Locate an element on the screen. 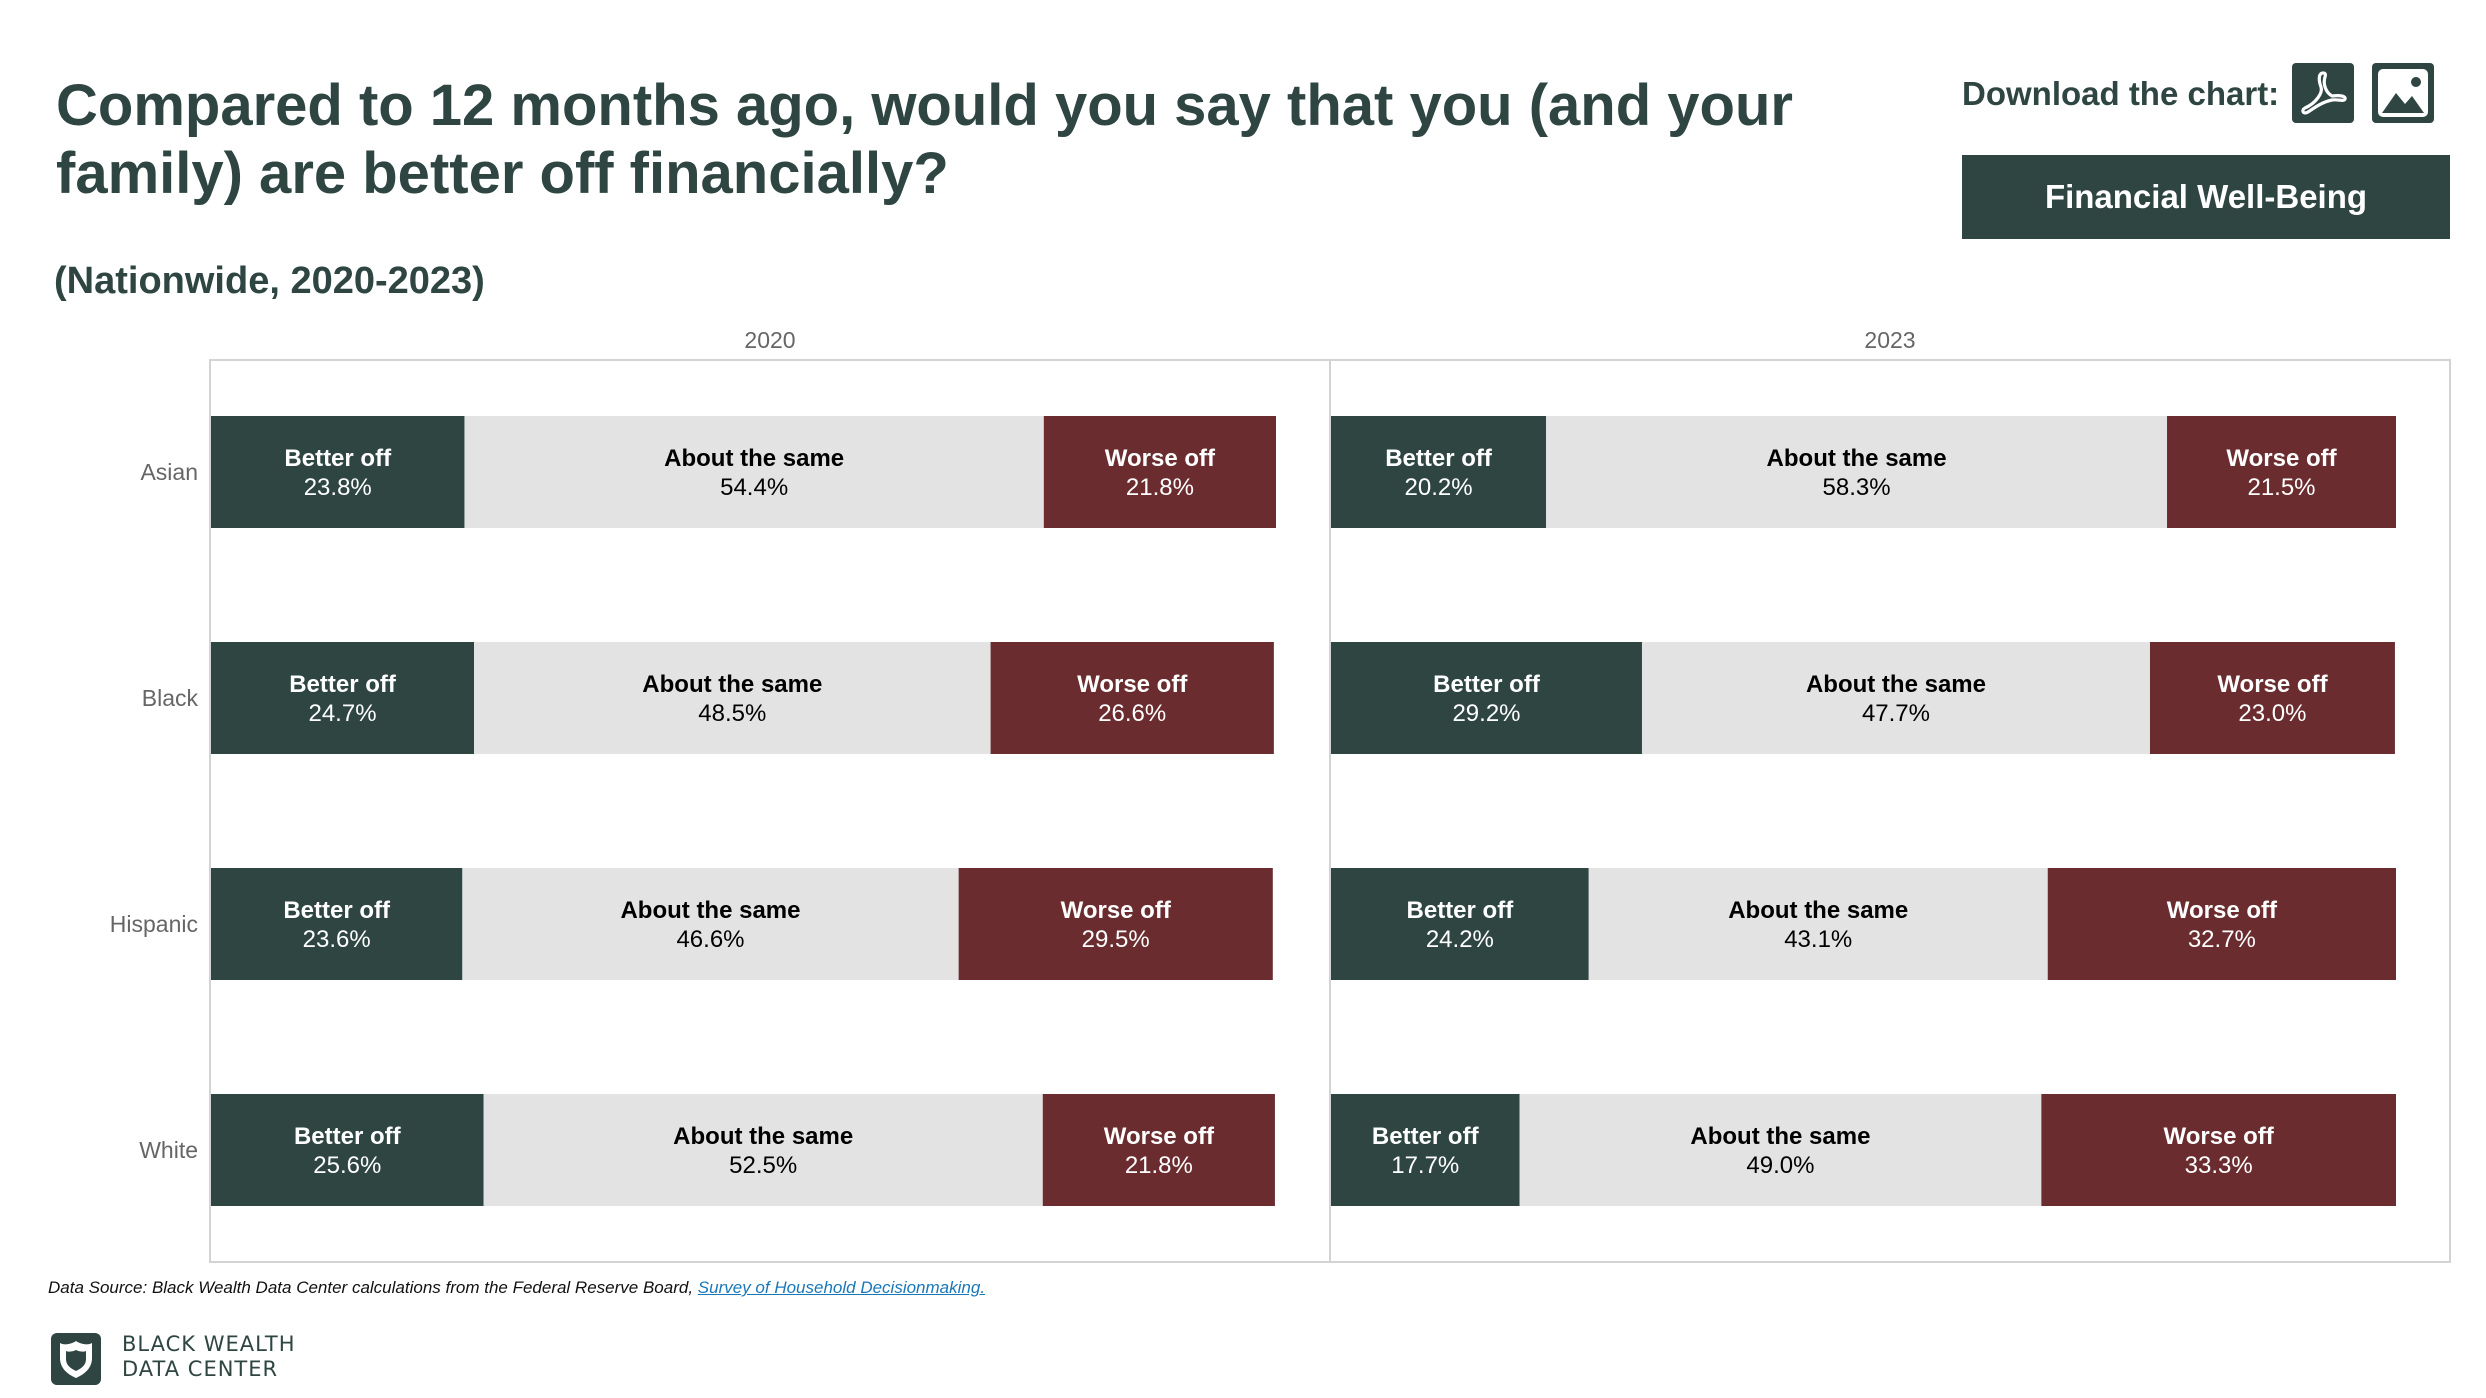 Image resolution: width=2486 pixels, height=1398 pixels. bar-2023-hispanic-about-the-same is located at coordinates (1818, 924).